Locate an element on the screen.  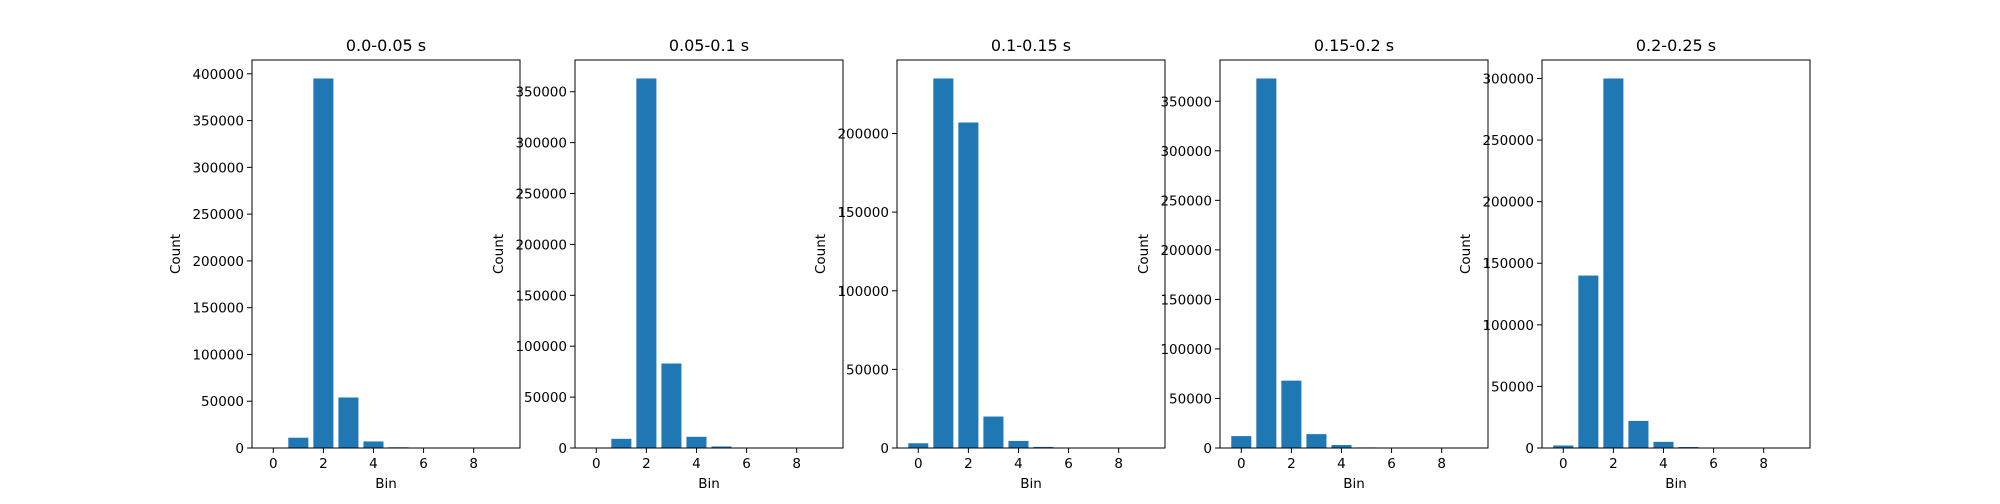
chart-title: 0.05-0.1 s is located at coordinates (709, 45).